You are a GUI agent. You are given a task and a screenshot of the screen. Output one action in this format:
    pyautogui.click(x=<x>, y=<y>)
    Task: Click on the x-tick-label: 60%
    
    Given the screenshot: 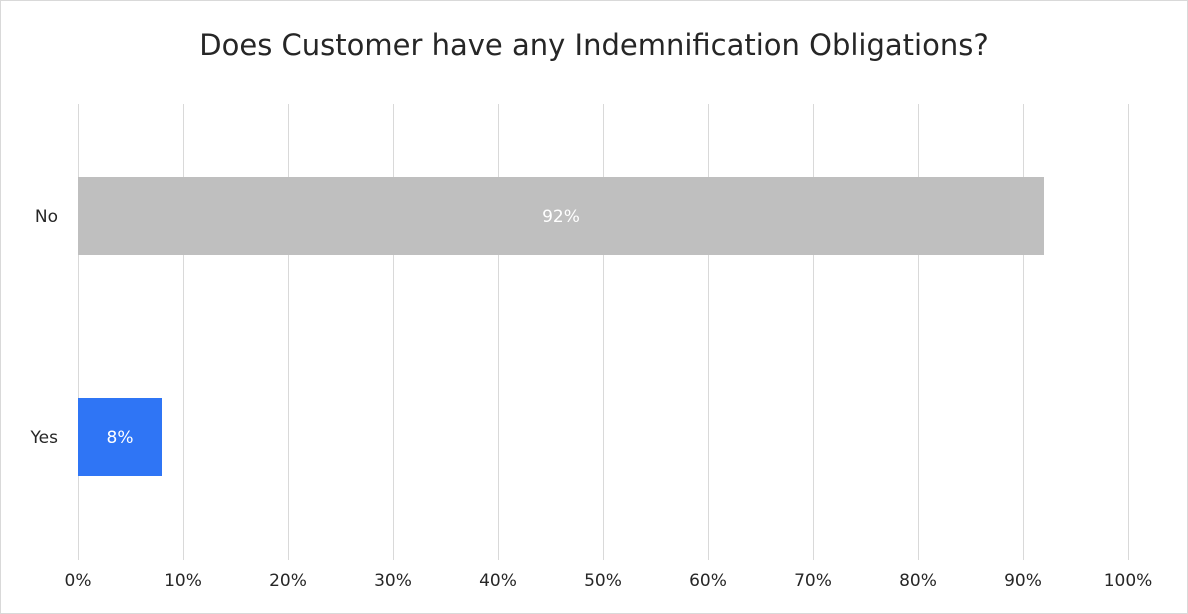 What is the action you would take?
    pyautogui.click(x=708, y=581)
    